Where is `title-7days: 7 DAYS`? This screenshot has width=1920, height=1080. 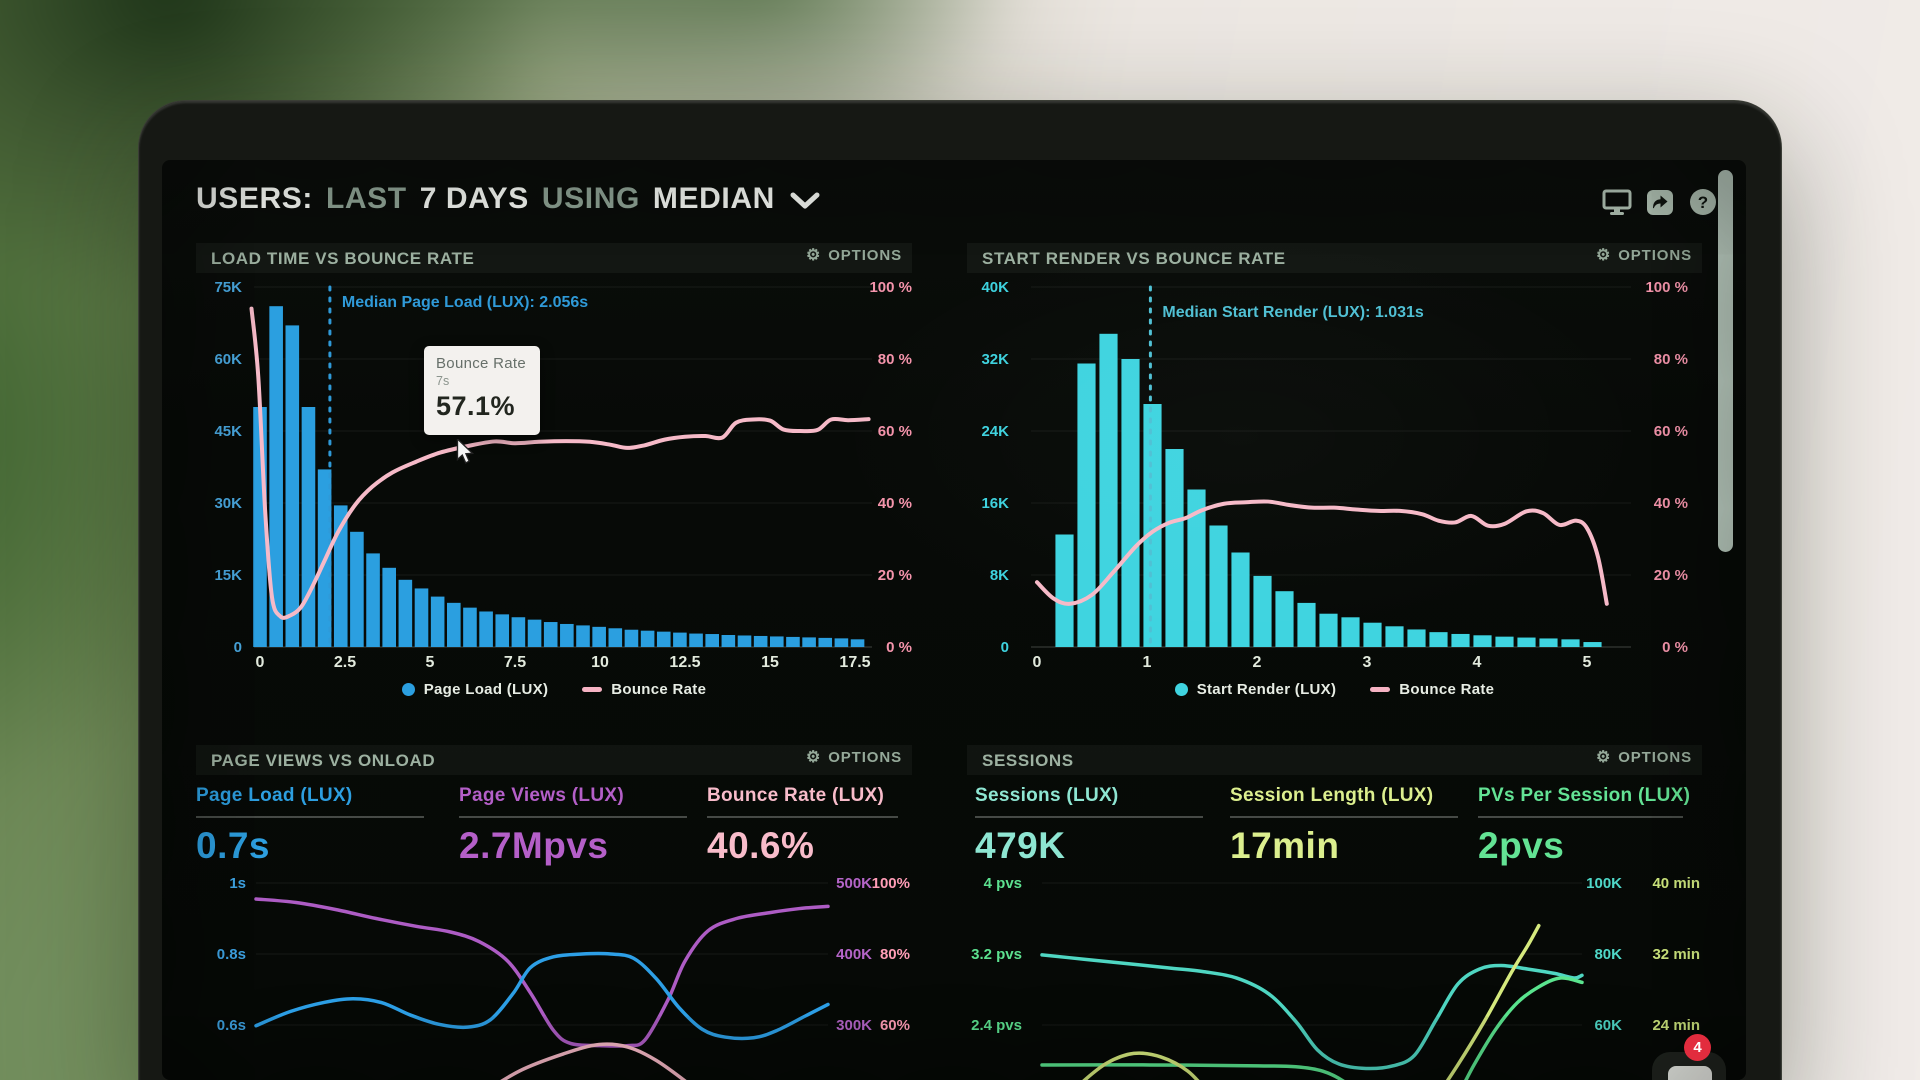 title-7days: 7 DAYS is located at coordinates (474, 198).